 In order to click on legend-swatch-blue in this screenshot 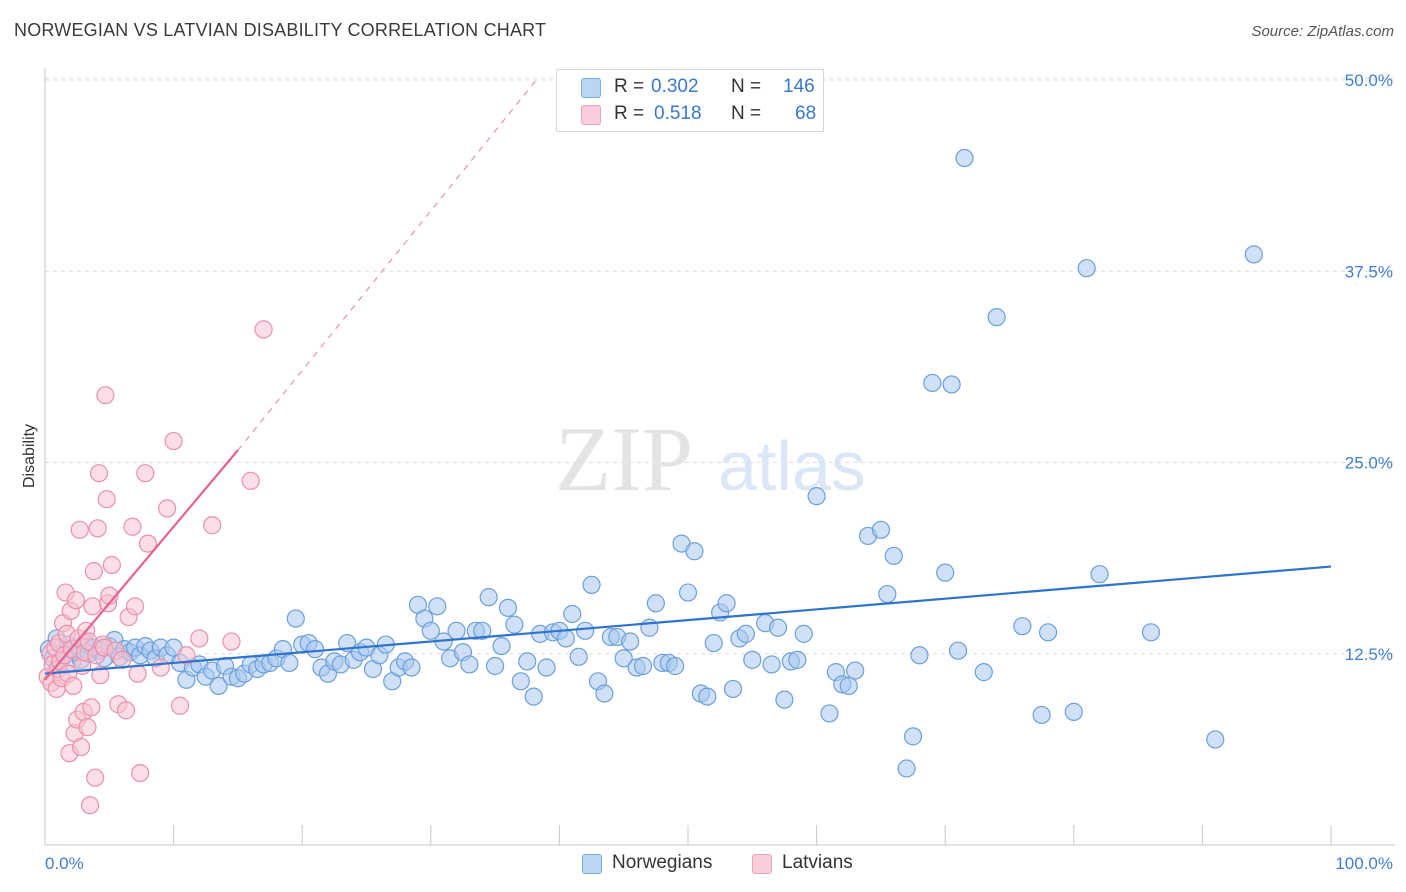, I will do `click(591, 88)`.